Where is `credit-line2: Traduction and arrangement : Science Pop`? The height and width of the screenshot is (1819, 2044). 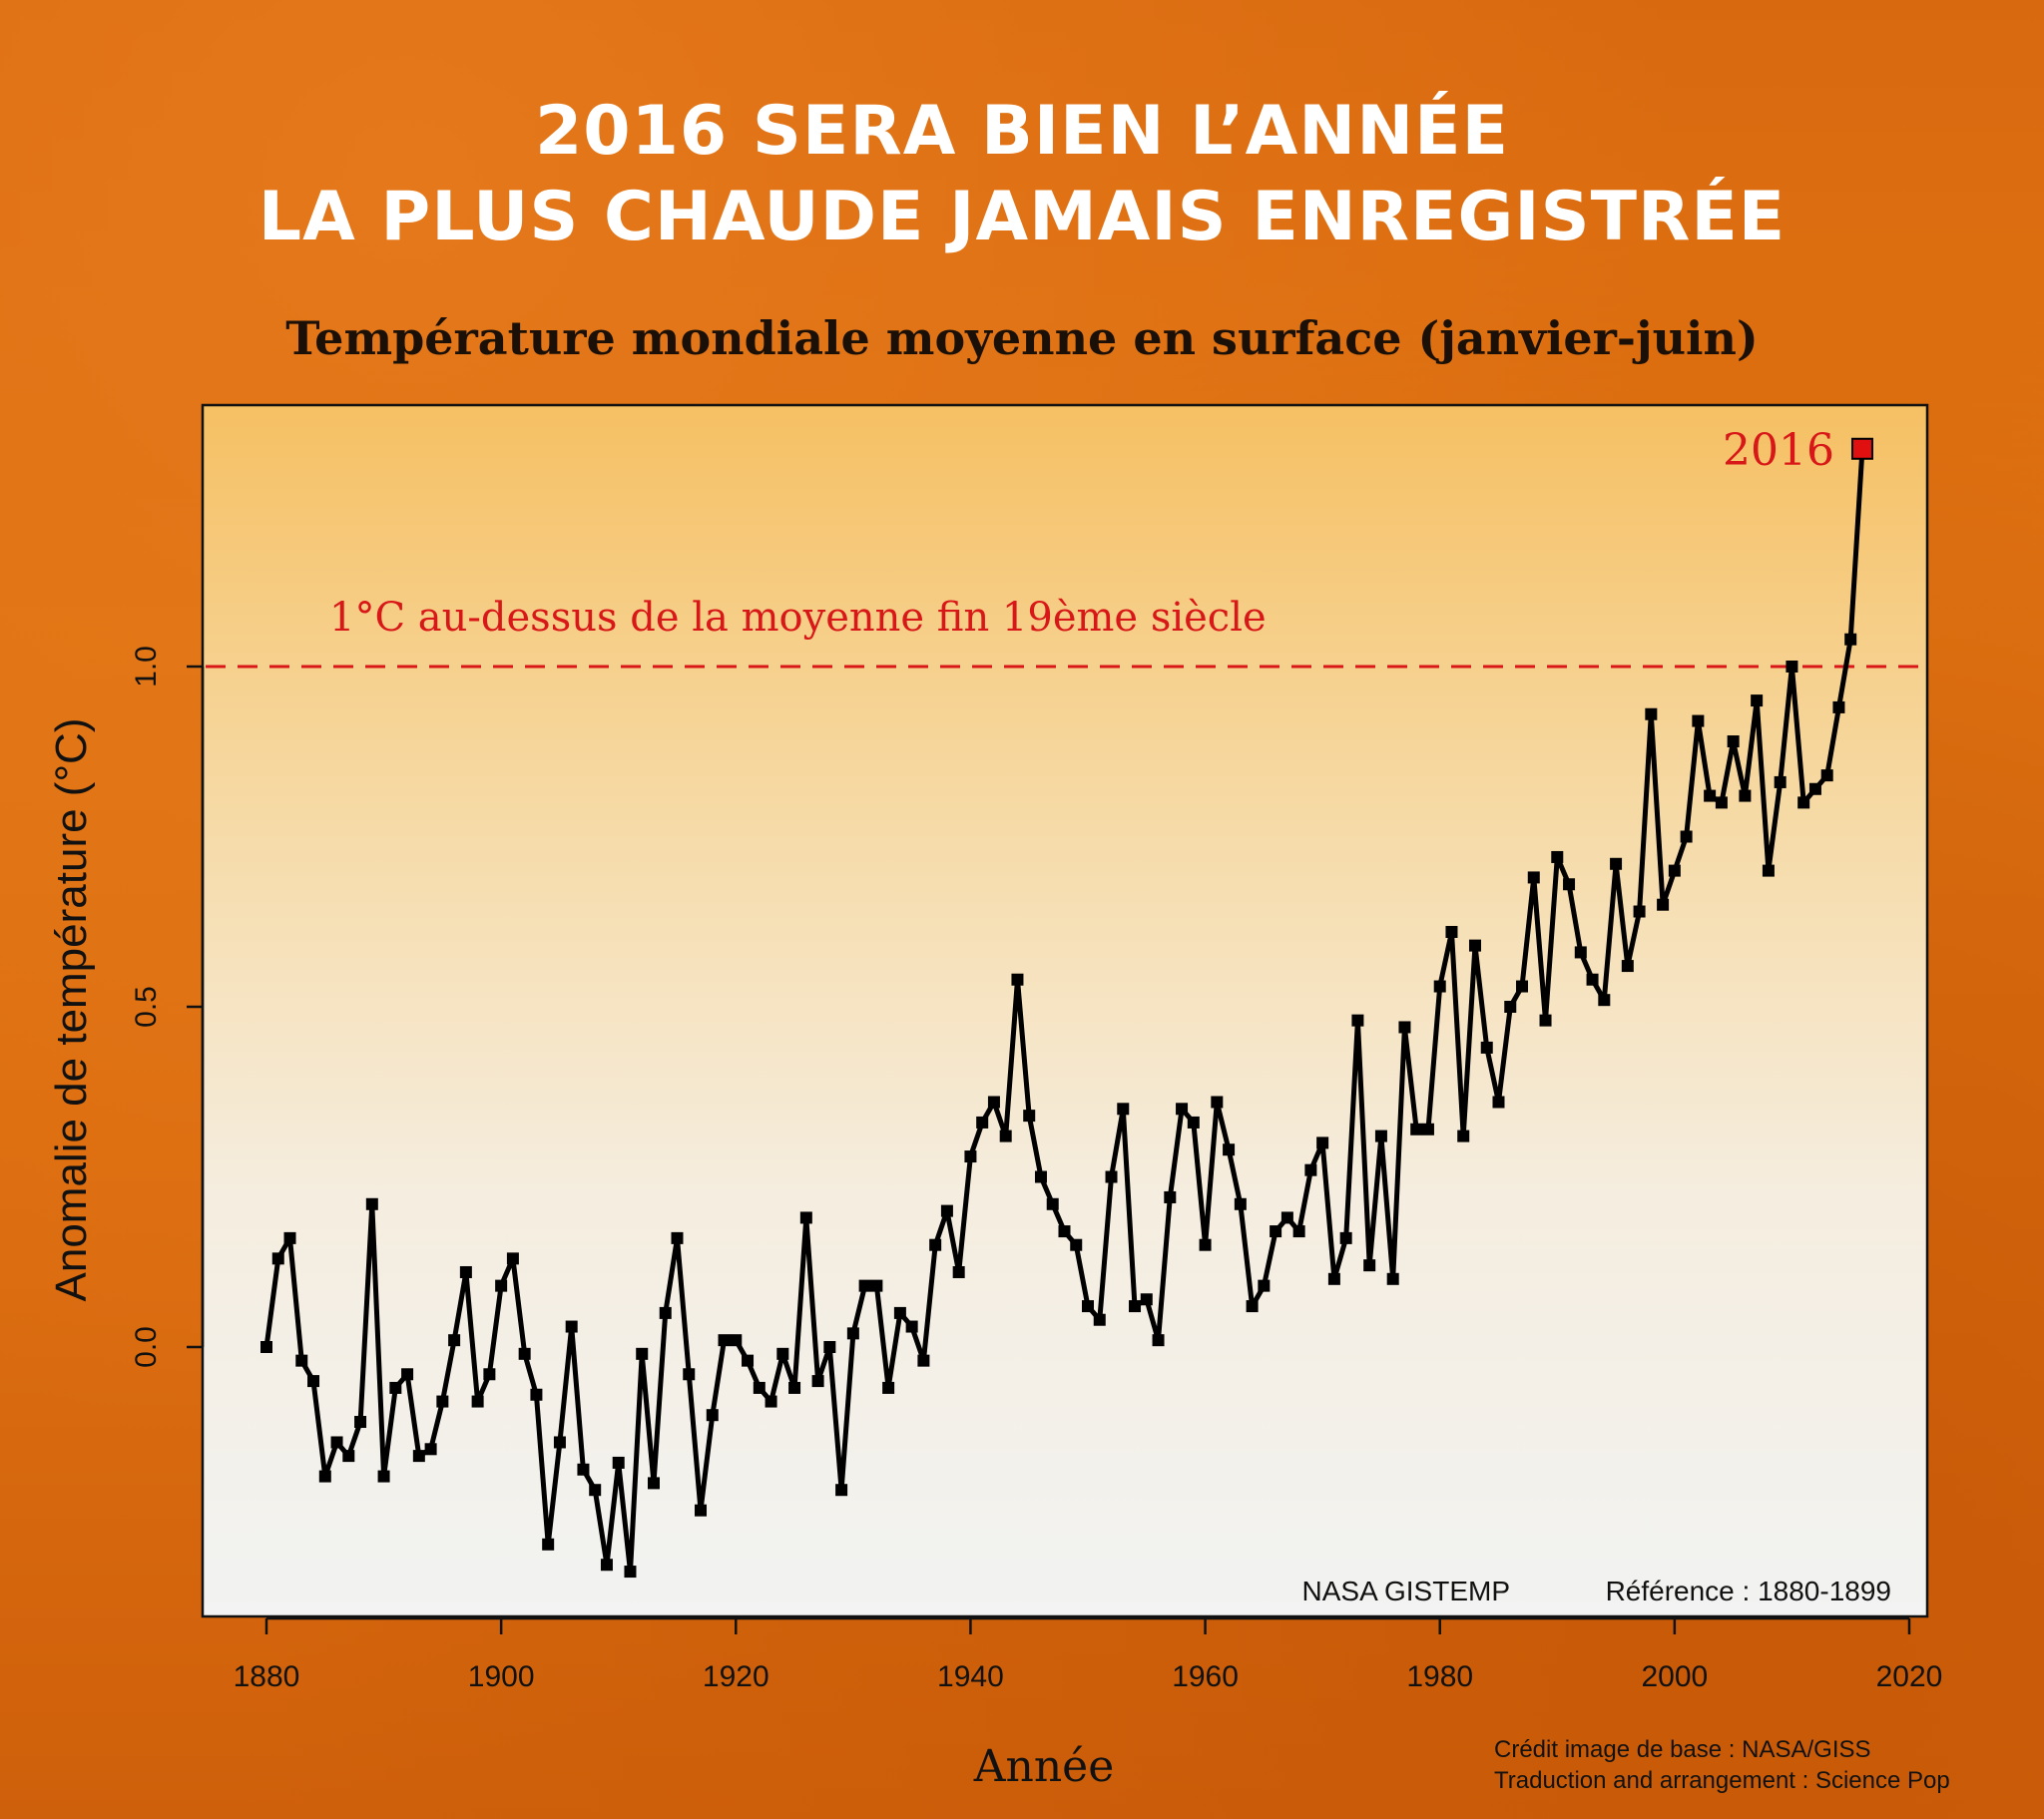
credit-line2: Traduction and arrangement : Science Pop is located at coordinates (1722, 1780).